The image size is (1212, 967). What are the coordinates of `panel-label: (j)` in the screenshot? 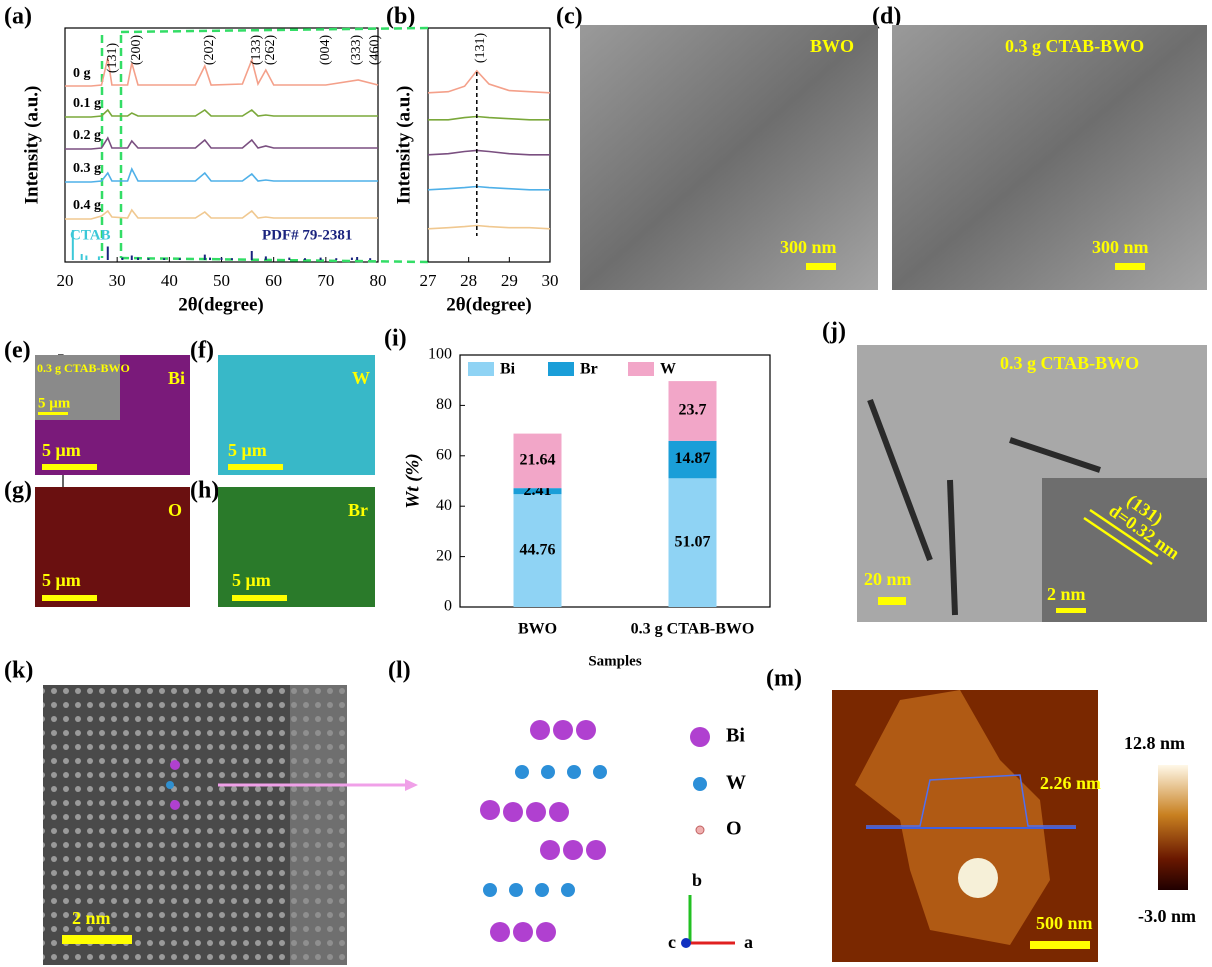 It's located at (834, 332).